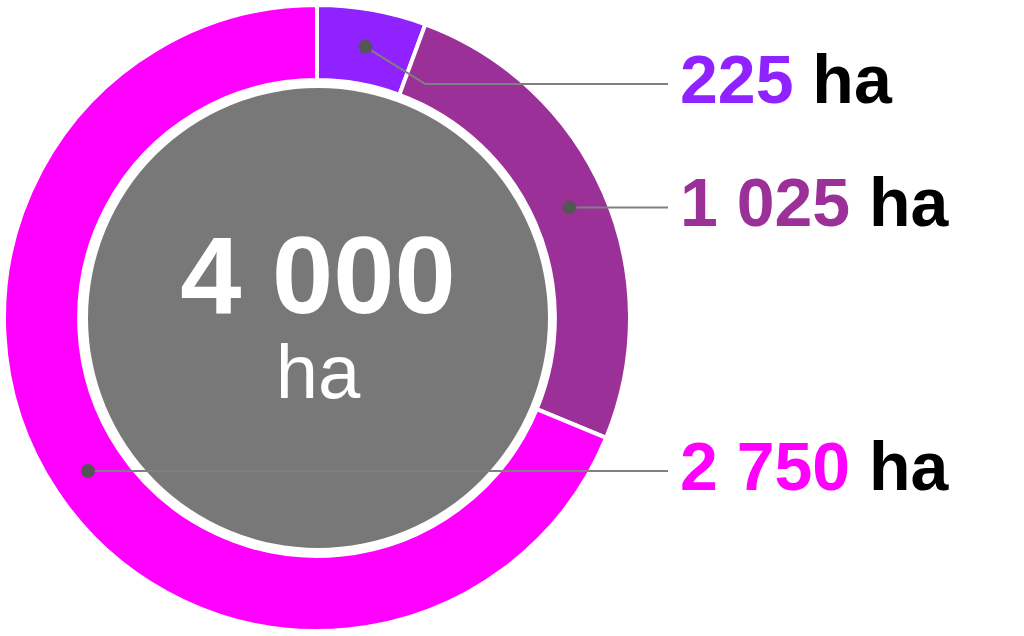 The width and height of the screenshot is (1024, 636). Describe the element at coordinates (786, 78) in the screenshot. I see `data-label: 225 ha` at that location.